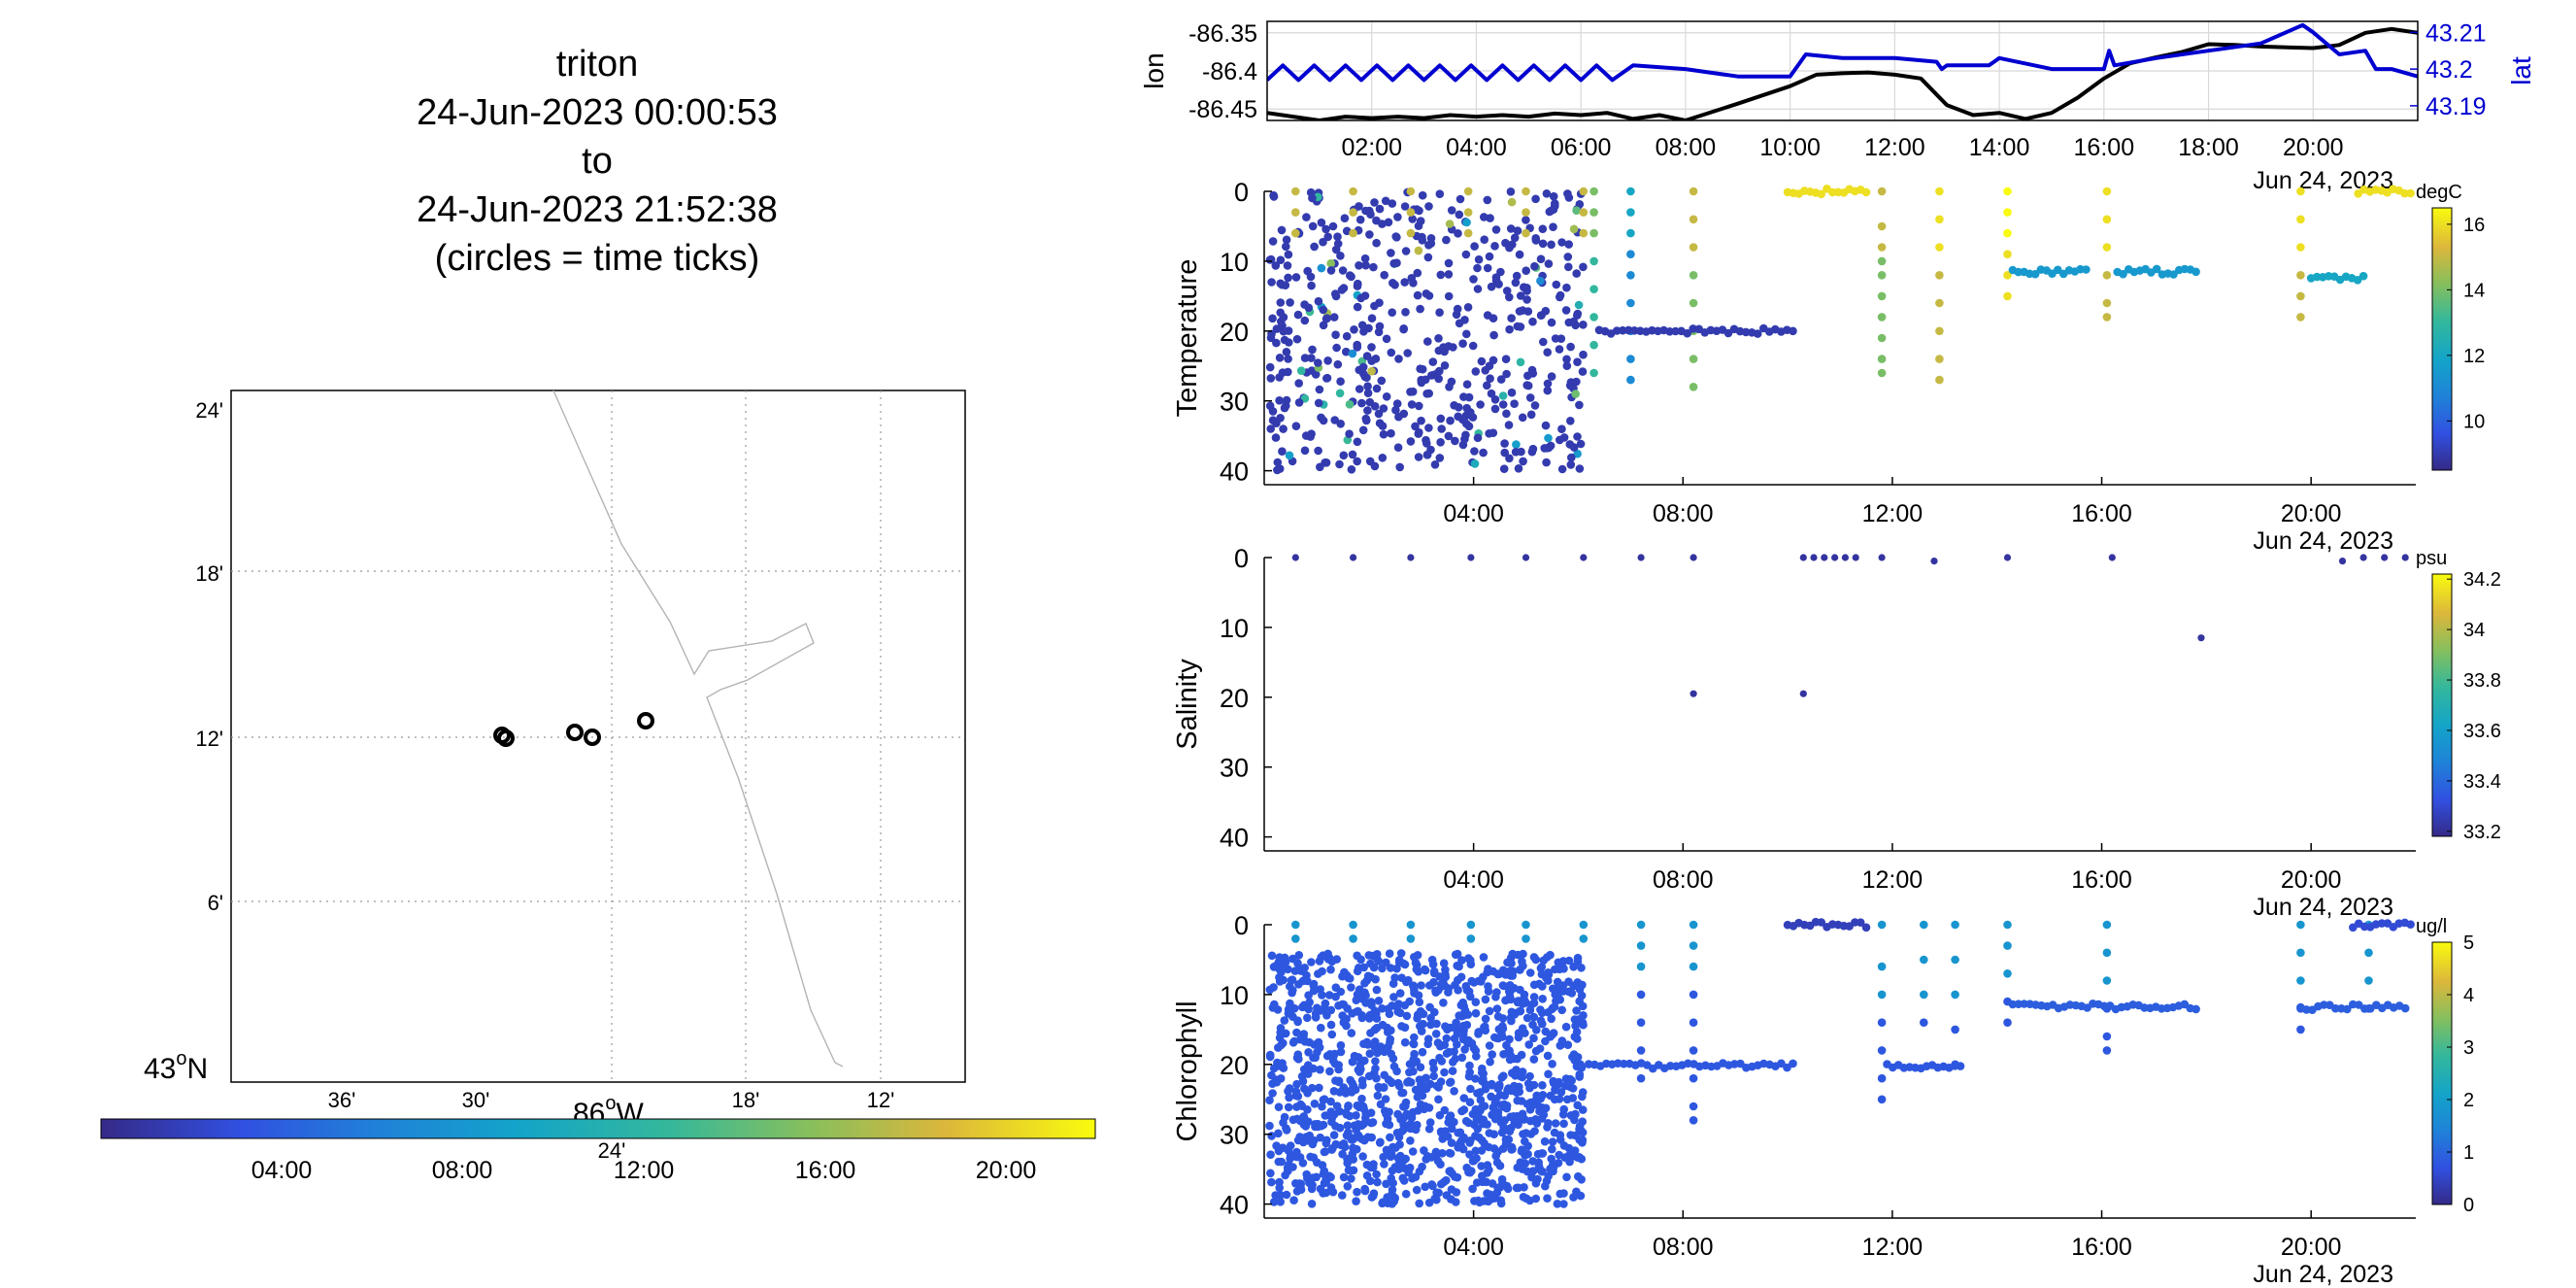 This screenshot has width=2576, height=1288. Describe the element at coordinates (2469, 1048) in the screenshot. I see `chlorophyll-colorbar-tick-label: 3` at that location.